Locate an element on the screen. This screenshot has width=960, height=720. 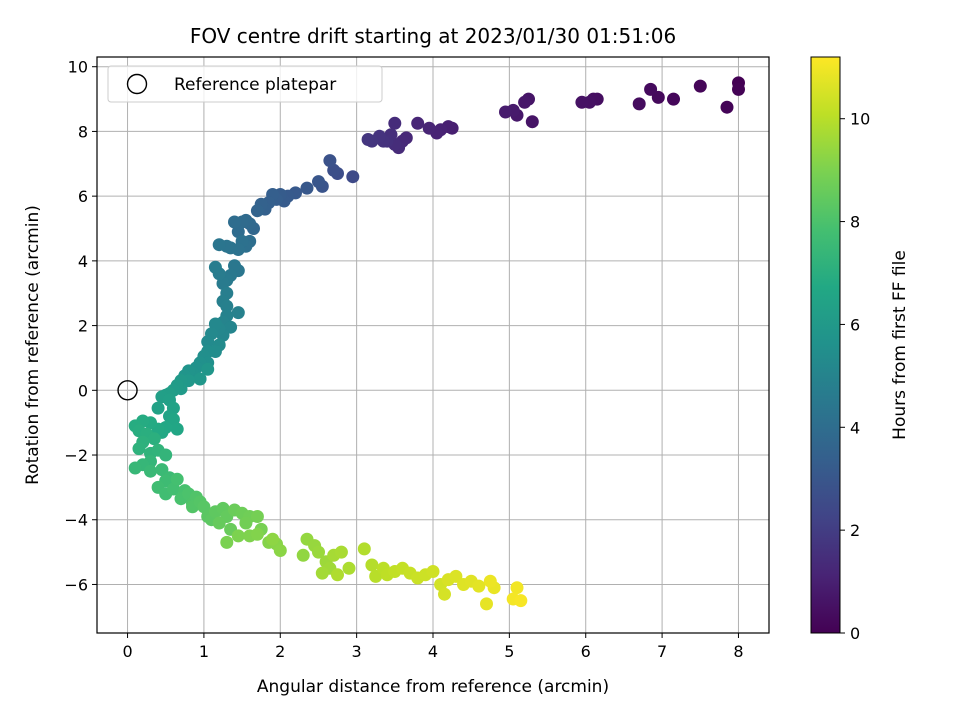
colorbar-label: Hours from first FF file is located at coordinates (900, 345).